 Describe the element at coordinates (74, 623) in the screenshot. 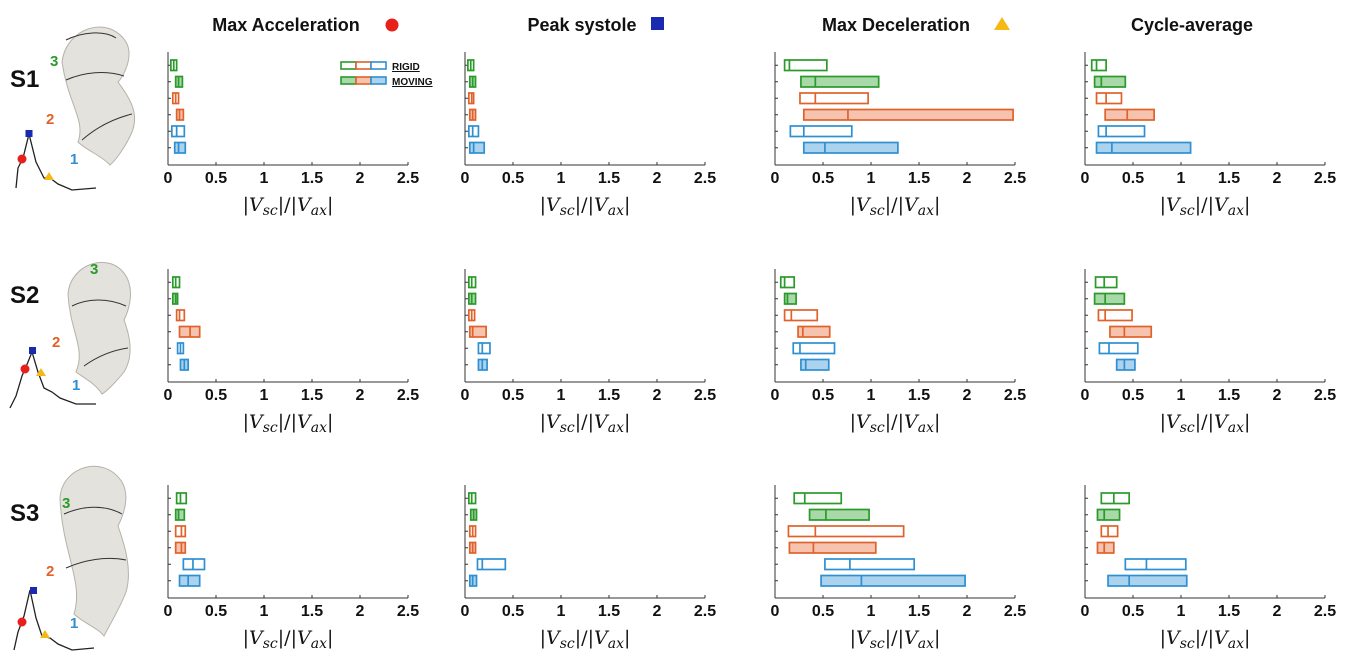

I see `segment-label-1: 1` at that location.